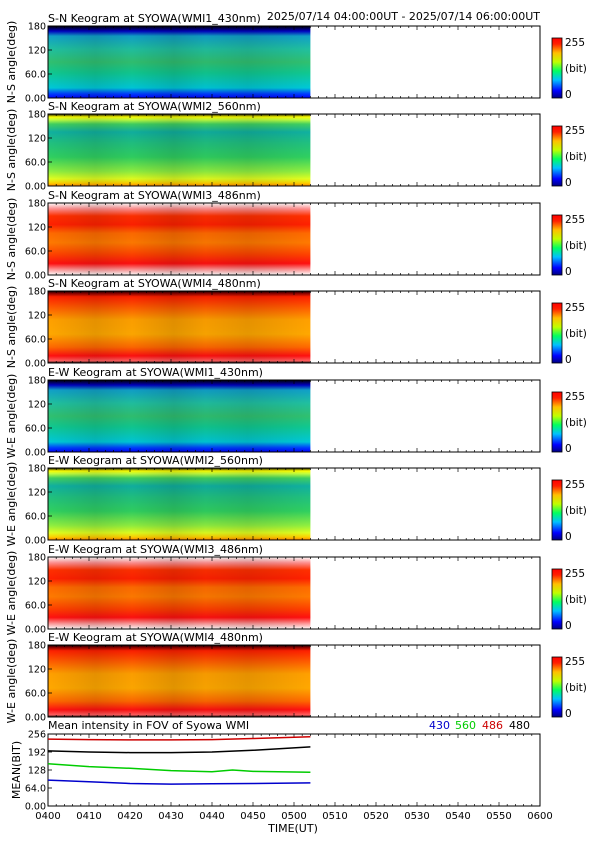  What do you see at coordinates (492, 725) in the screenshot?
I see `legend-entry: 486` at bounding box center [492, 725].